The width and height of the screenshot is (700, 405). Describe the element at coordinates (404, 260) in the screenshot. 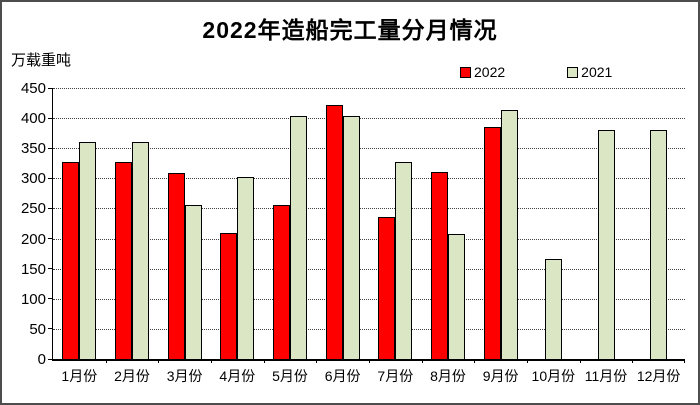

I see `bar-2021-7月份` at that location.